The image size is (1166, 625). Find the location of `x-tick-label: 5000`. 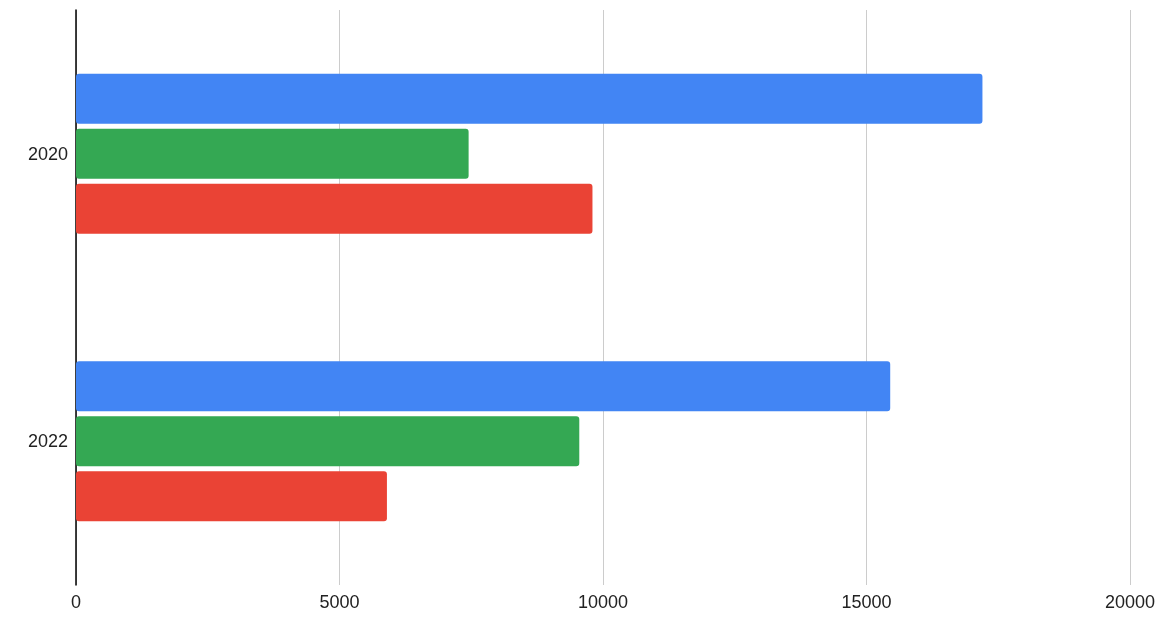

x-tick-label: 5000 is located at coordinates (339, 602).